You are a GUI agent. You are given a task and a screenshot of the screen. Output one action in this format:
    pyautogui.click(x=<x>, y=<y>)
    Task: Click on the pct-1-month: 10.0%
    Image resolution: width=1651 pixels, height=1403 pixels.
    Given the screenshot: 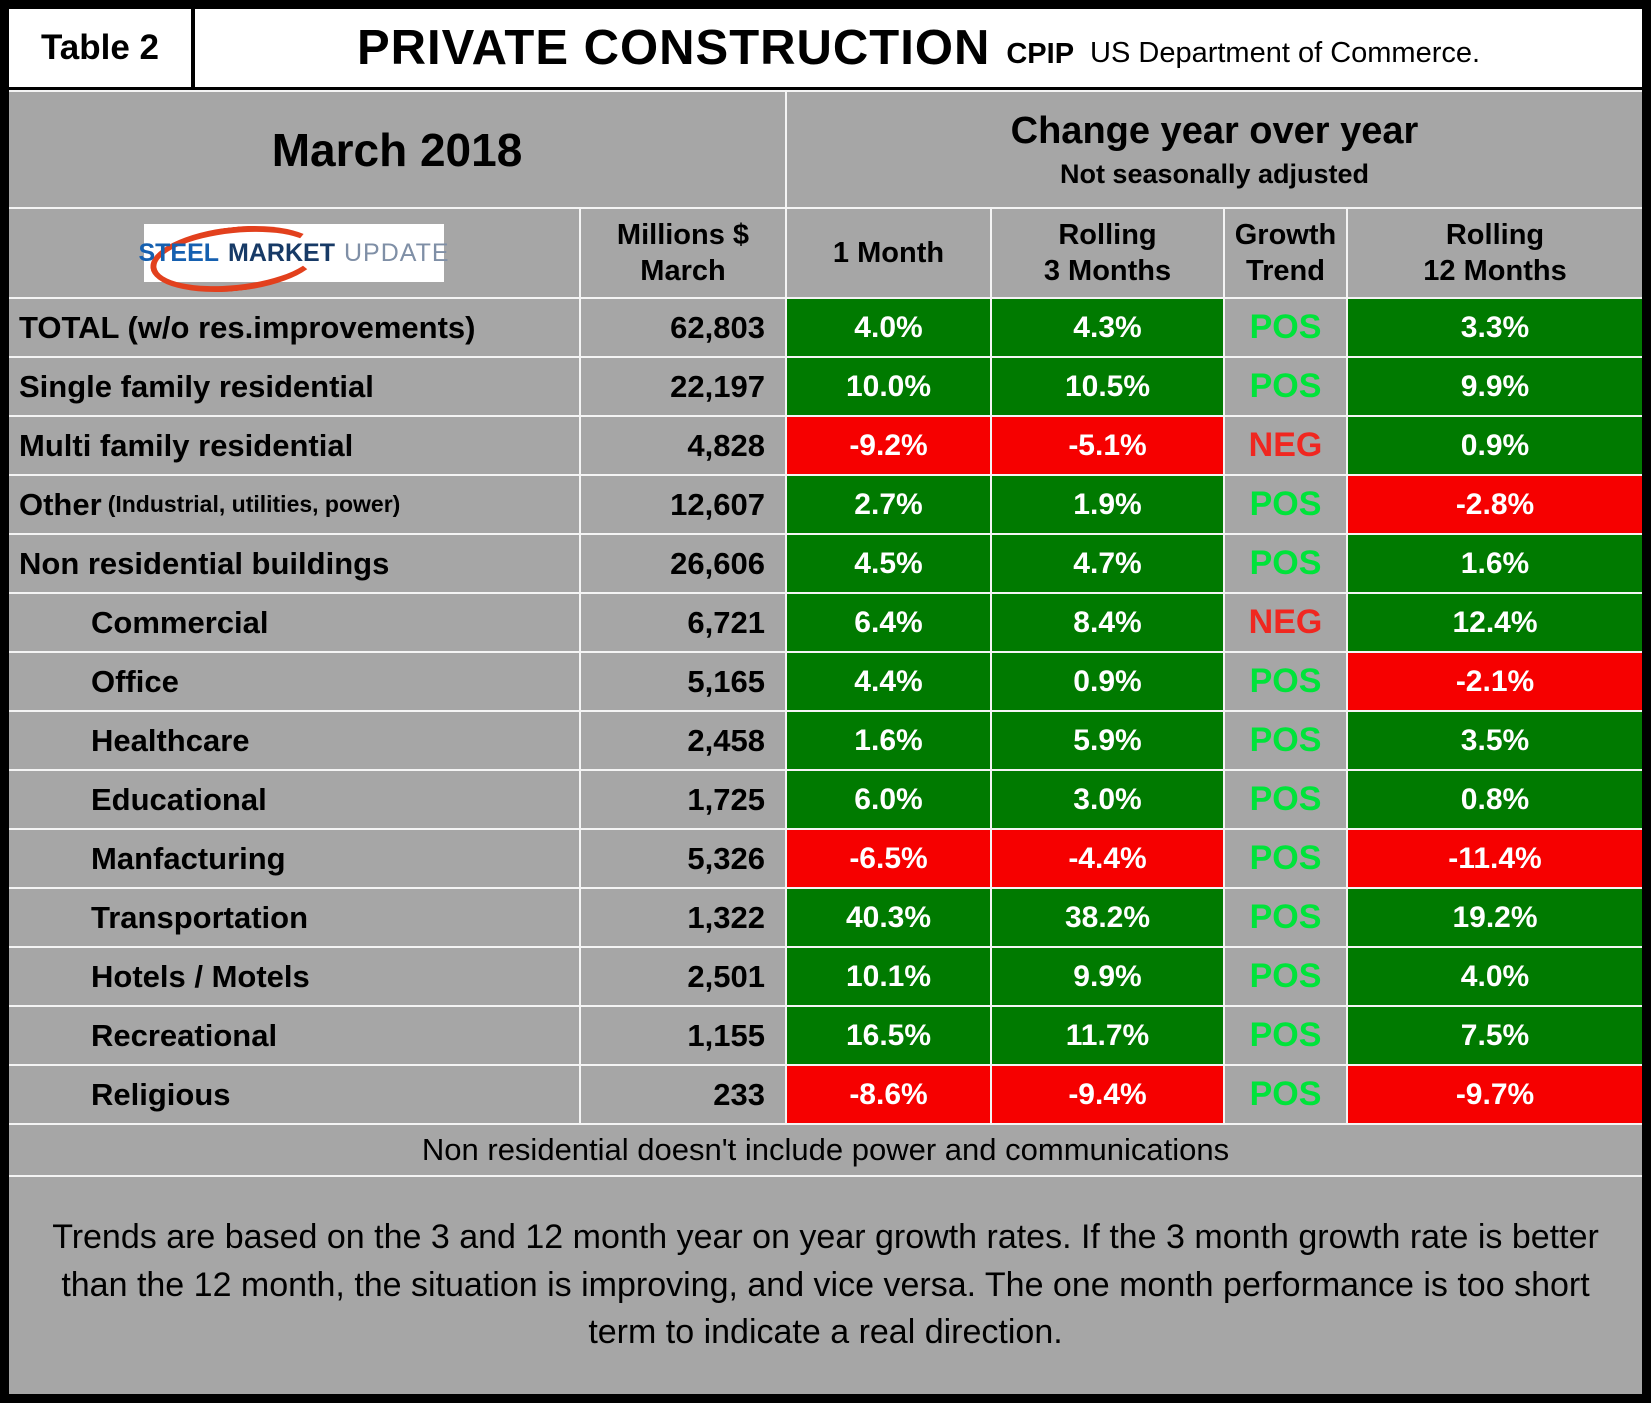 What is the action you would take?
    pyautogui.click(x=888, y=386)
    